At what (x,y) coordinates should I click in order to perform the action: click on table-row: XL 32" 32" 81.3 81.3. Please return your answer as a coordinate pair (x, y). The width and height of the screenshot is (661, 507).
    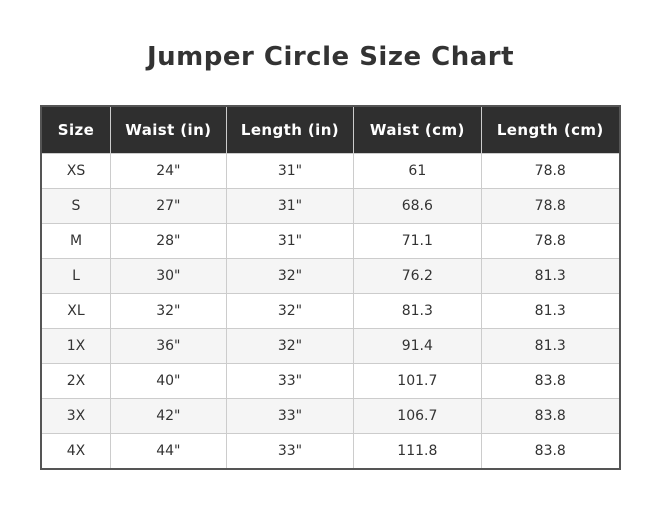
    Looking at the image, I should click on (330, 311).